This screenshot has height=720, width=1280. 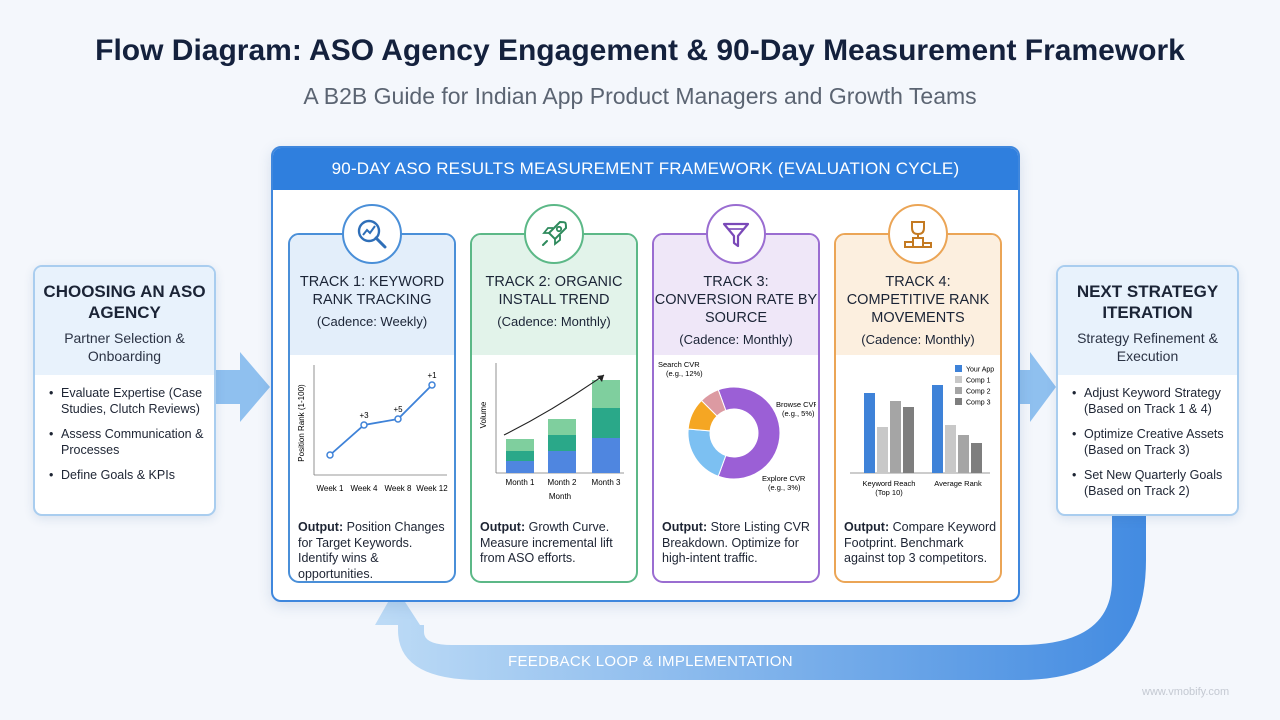 What do you see at coordinates (562, 482) in the screenshot?
I see `x-tick-label: Month 2` at bounding box center [562, 482].